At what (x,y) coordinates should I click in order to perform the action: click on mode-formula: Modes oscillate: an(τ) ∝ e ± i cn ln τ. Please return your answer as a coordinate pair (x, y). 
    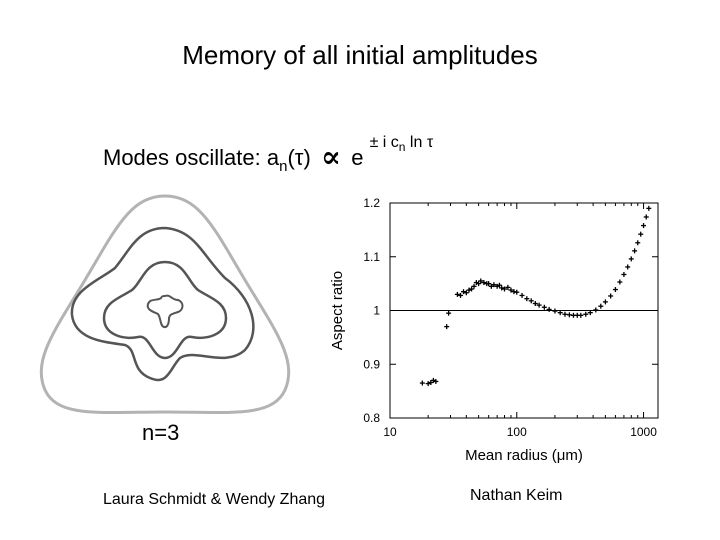
    Looking at the image, I should click on (268, 154).